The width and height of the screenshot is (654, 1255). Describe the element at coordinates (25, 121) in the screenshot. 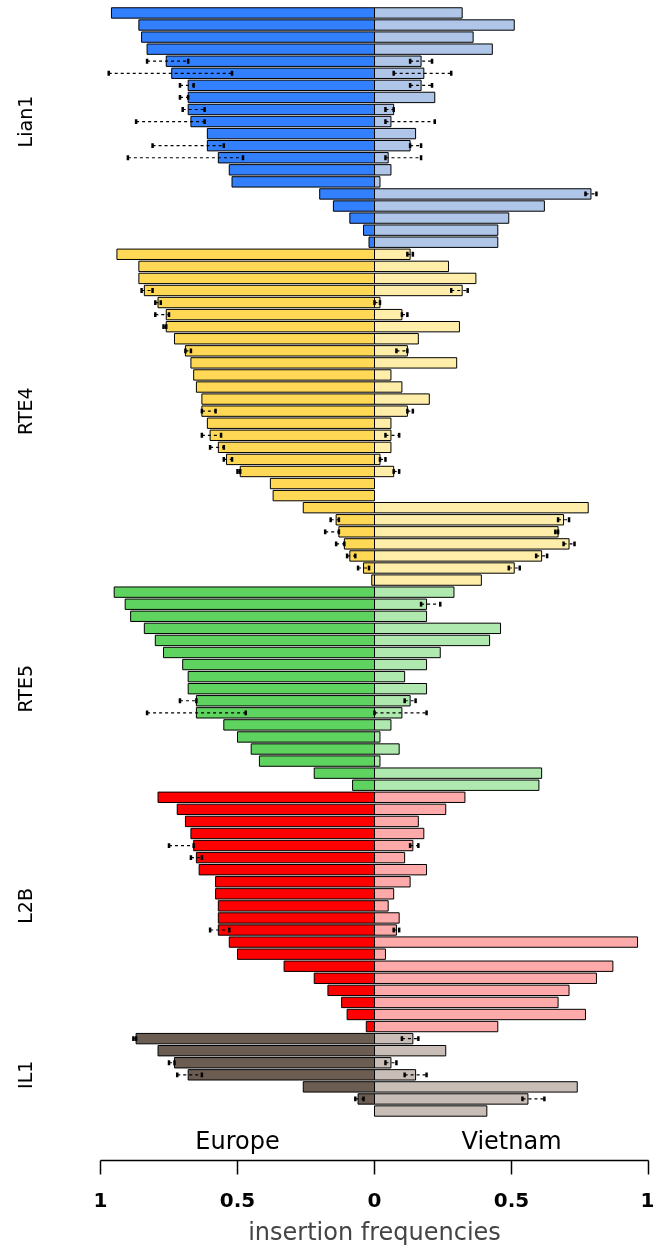

I see `y-tick-label: Lian1` at that location.